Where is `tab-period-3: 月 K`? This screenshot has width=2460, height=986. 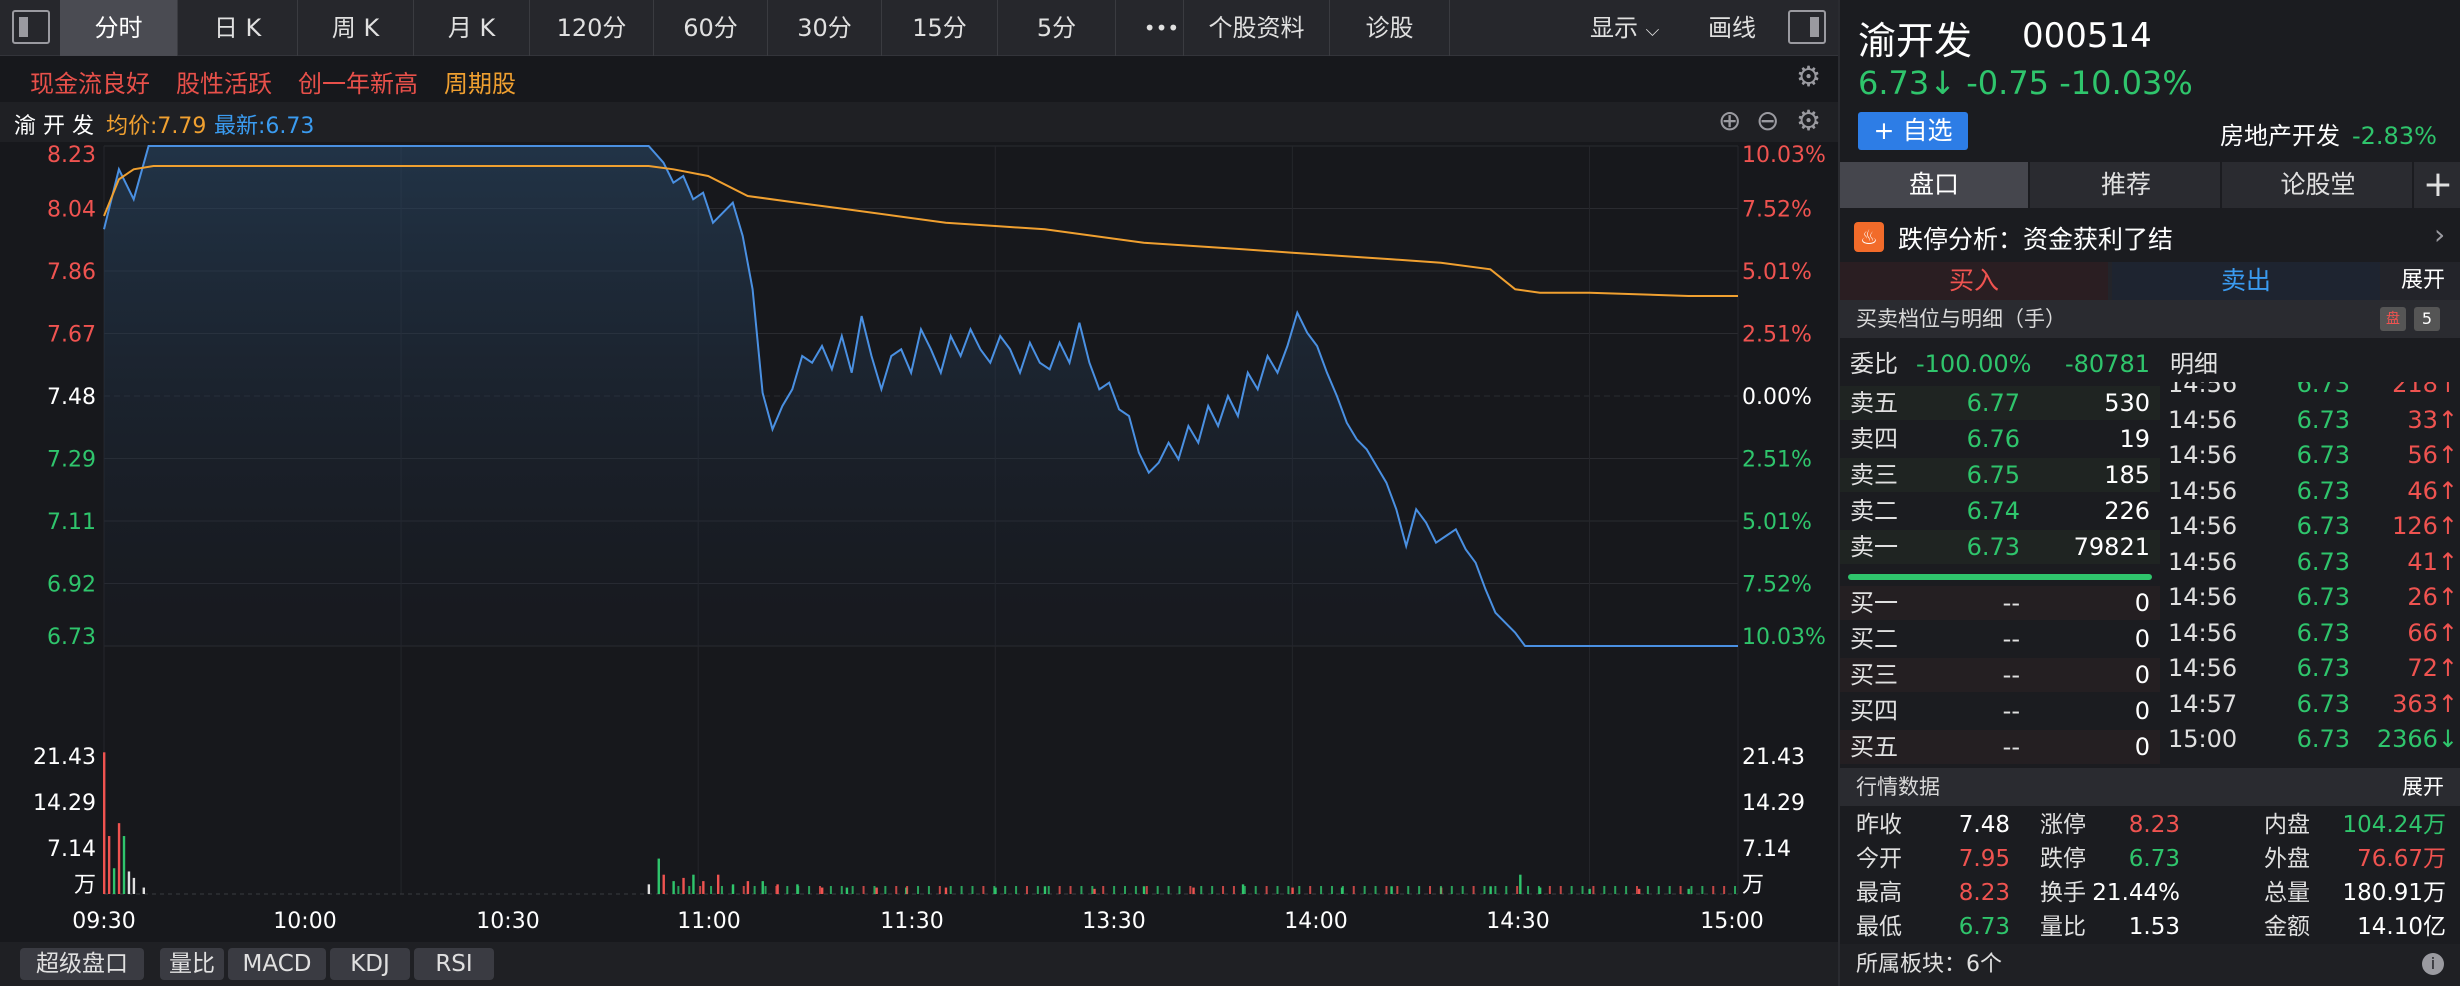 tab-period-3: 月 K is located at coordinates (472, 28).